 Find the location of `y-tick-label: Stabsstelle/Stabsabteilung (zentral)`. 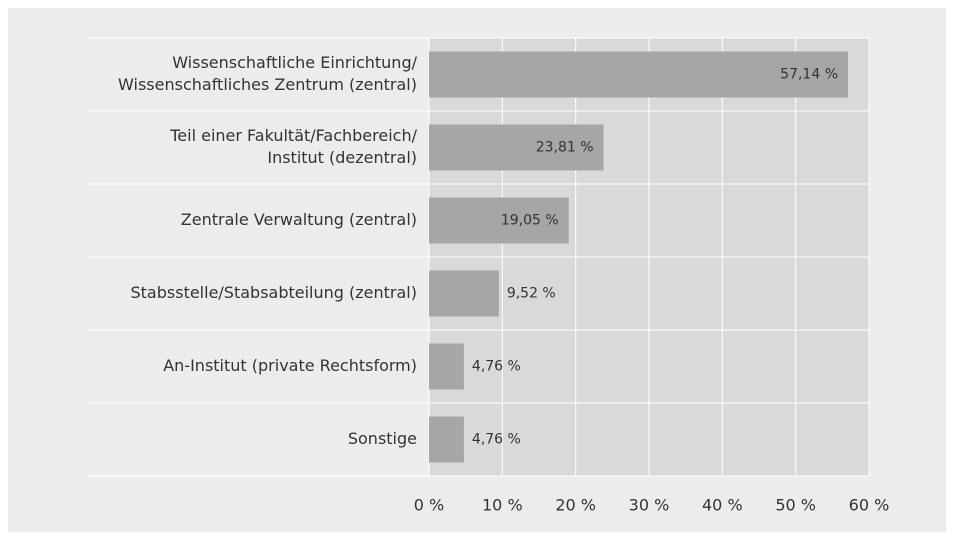

y-tick-label: Stabsstelle/Stabsabteilung (zentral) is located at coordinates (274, 292).